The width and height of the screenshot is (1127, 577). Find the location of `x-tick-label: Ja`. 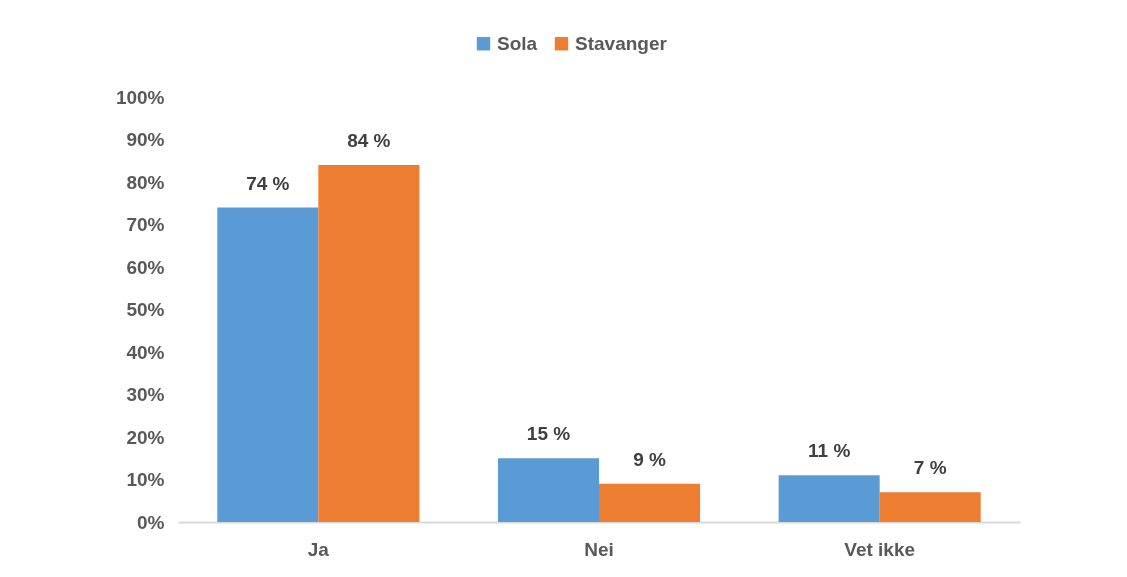

x-tick-label: Ja is located at coordinates (318, 549).